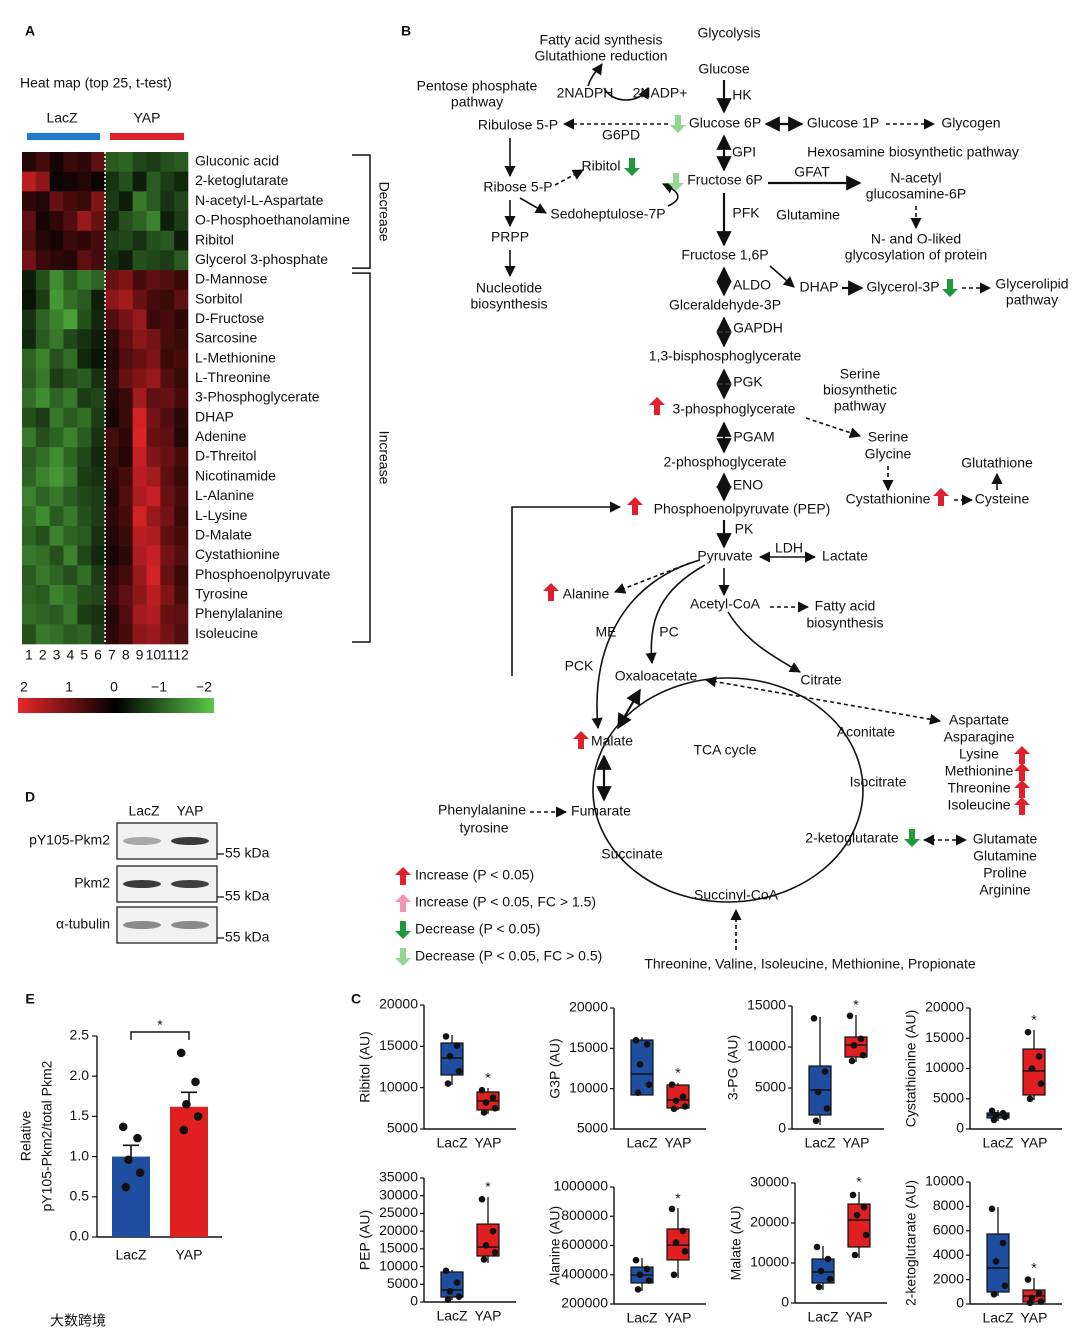 This screenshot has width=1080, height=1340. Describe the element at coordinates (888, 454) in the screenshot. I see `pathway-node: Glycine` at that location.